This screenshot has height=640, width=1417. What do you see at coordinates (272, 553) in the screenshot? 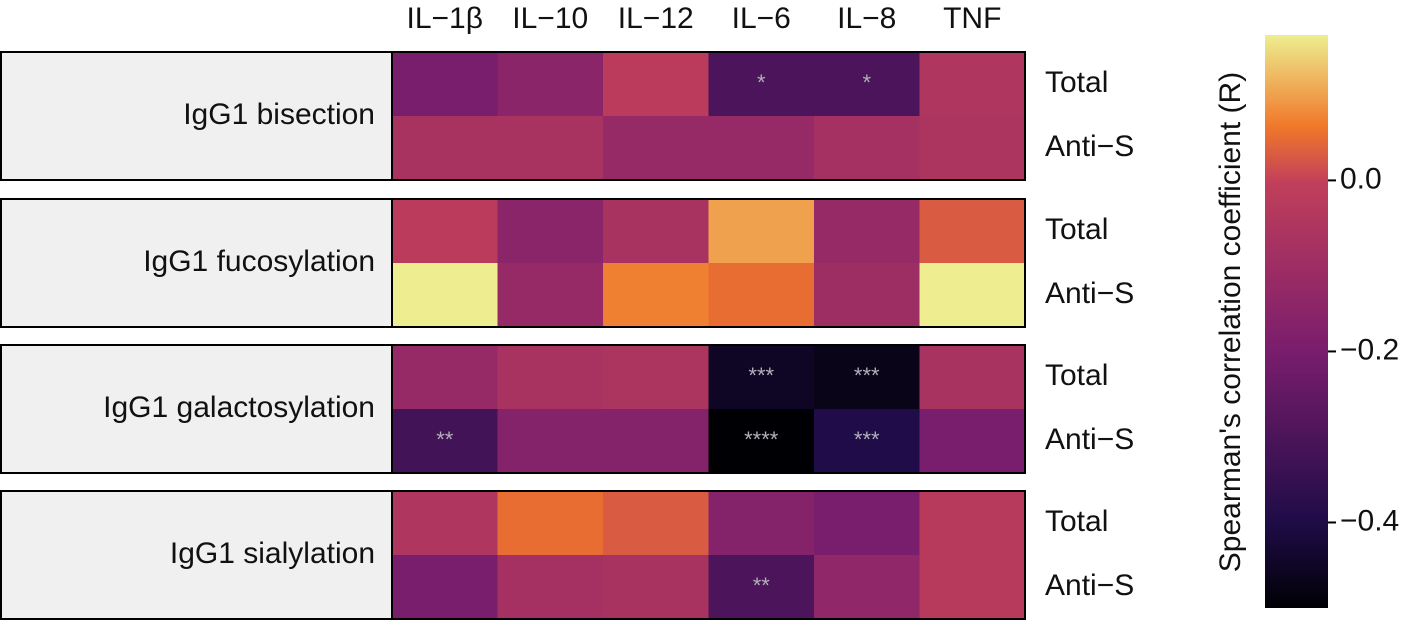
I see `group-label: IgG1 sialylation` at bounding box center [272, 553].